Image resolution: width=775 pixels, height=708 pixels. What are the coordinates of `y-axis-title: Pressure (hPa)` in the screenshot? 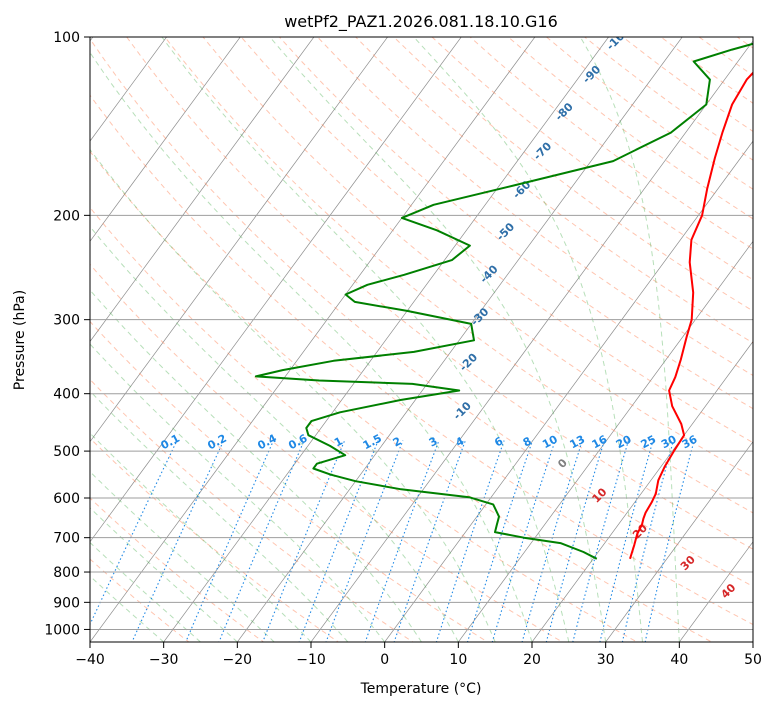 It's located at (20, 340).